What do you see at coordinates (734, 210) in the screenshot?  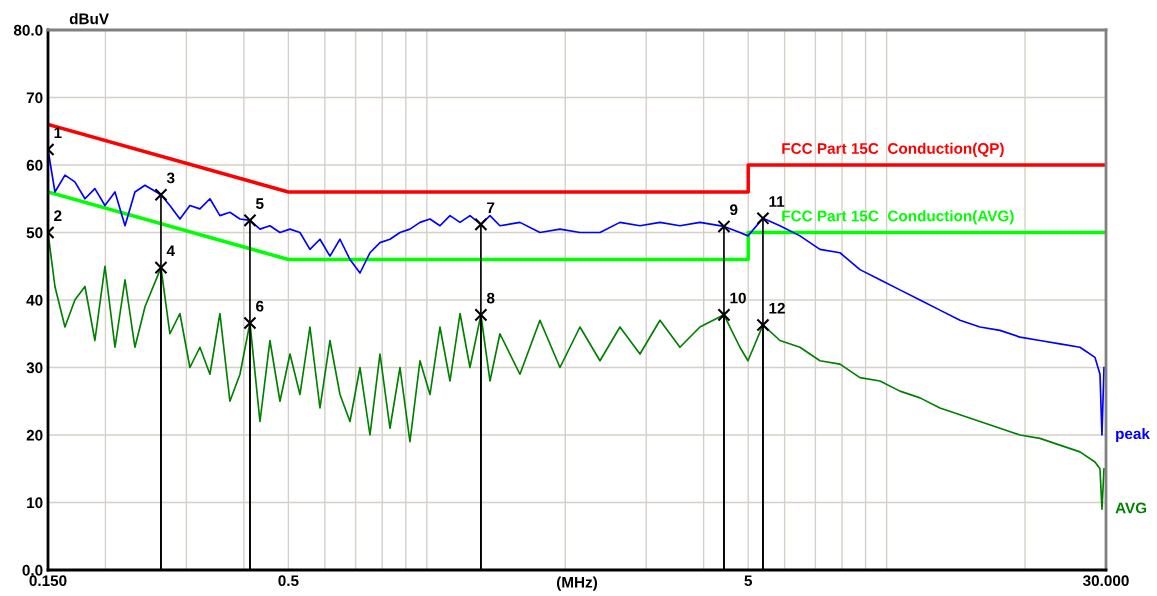 I see `annotation: 9` at bounding box center [734, 210].